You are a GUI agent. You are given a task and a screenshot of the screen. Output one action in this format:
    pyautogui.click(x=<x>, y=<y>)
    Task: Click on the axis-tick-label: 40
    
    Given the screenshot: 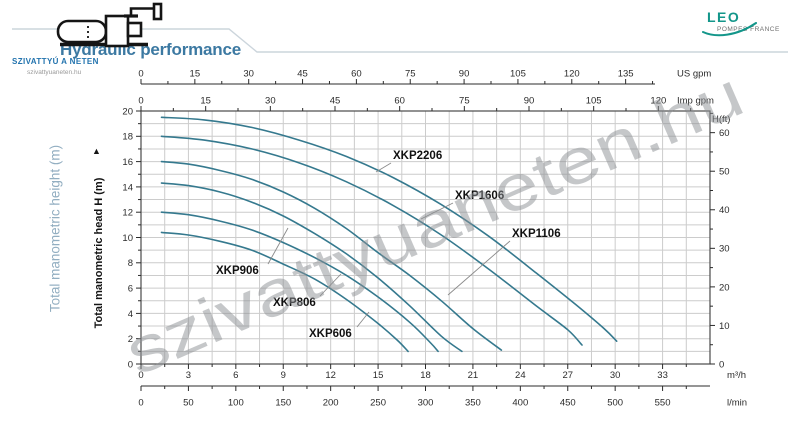 What is the action you would take?
    pyautogui.click(x=724, y=210)
    